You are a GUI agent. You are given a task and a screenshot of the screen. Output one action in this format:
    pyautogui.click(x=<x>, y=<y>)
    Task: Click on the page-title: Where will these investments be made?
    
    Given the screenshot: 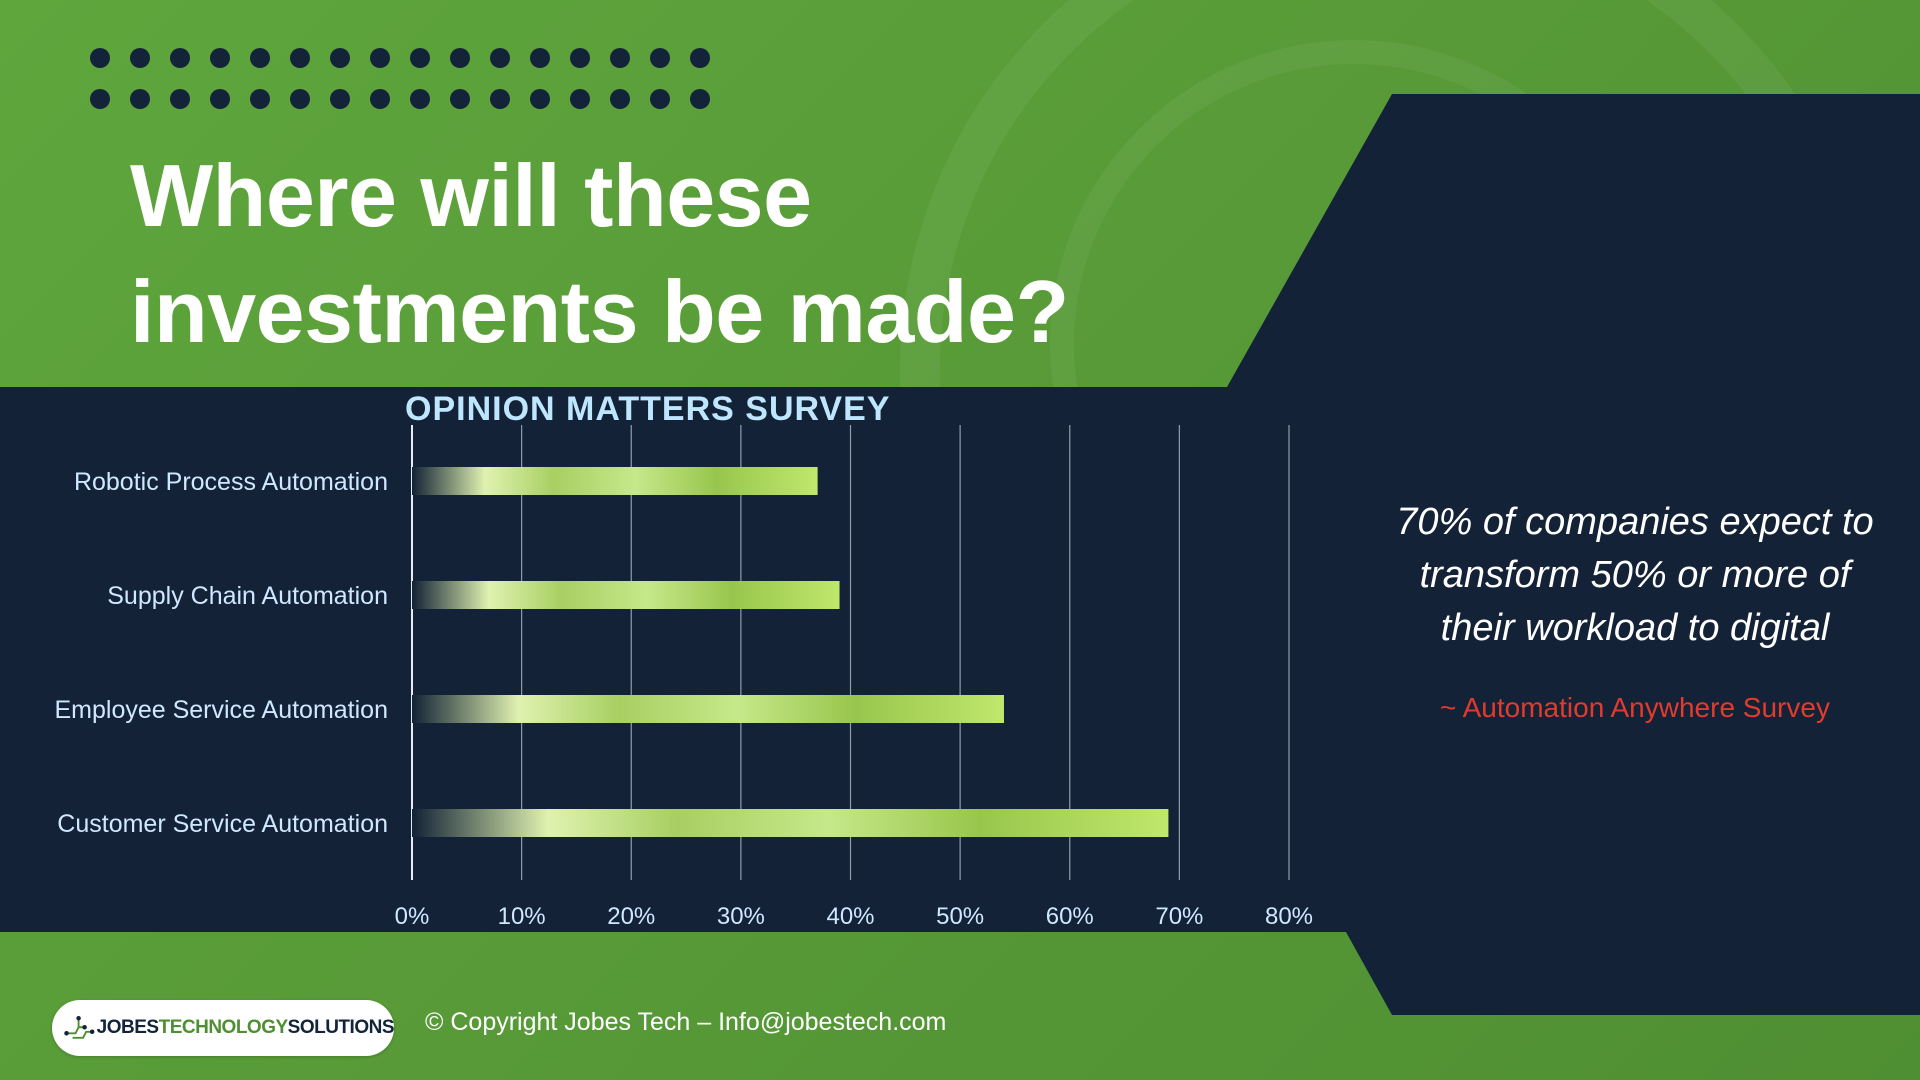 What is the action you would take?
    pyautogui.click(x=599, y=254)
    